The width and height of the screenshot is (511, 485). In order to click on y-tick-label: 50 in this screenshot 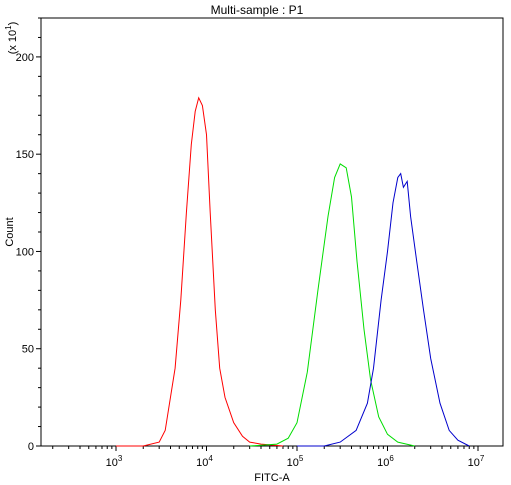, I will do `click(28, 350)`.